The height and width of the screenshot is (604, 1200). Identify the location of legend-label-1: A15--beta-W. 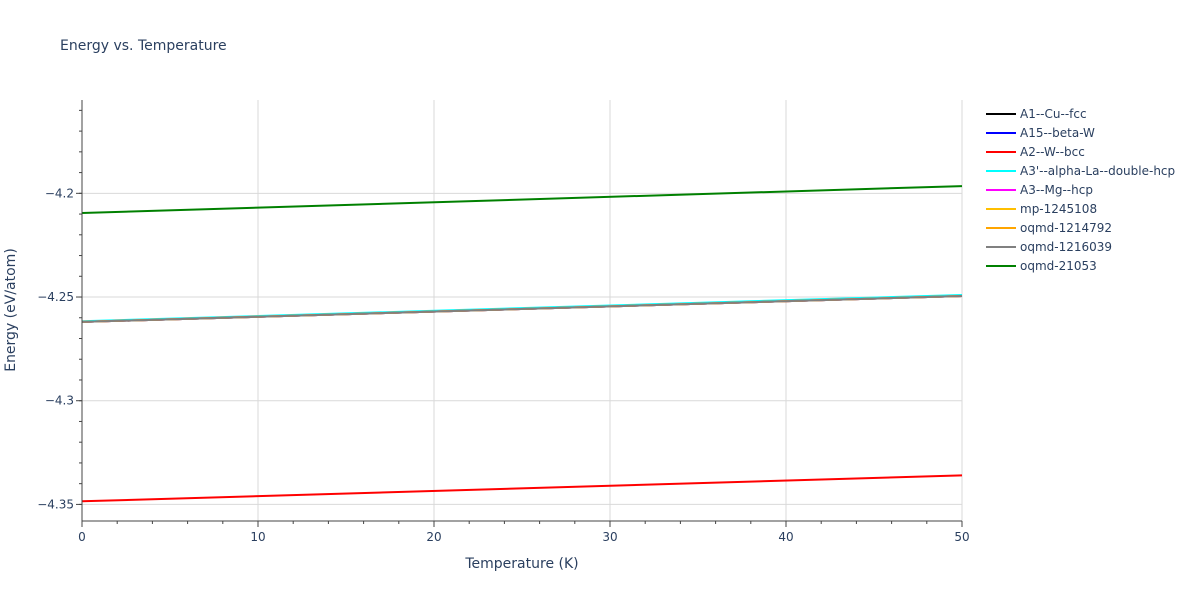
(1057, 133).